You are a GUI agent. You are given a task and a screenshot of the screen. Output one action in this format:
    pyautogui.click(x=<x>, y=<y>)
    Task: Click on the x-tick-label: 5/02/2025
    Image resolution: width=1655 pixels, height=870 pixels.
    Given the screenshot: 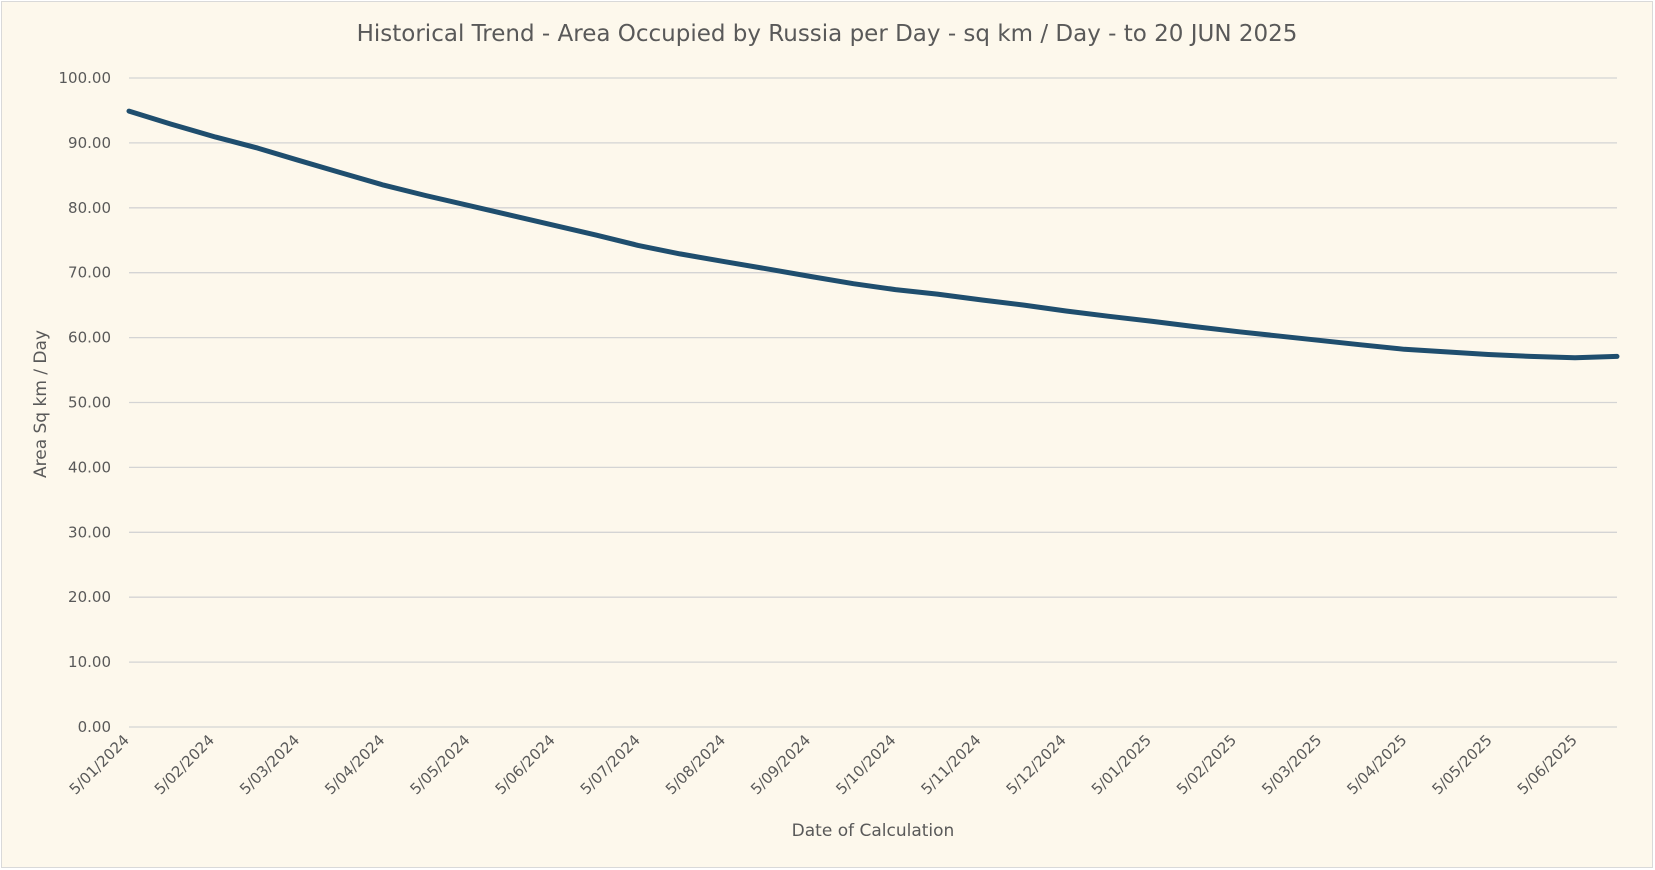 What is the action you would take?
    pyautogui.click(x=1206, y=764)
    